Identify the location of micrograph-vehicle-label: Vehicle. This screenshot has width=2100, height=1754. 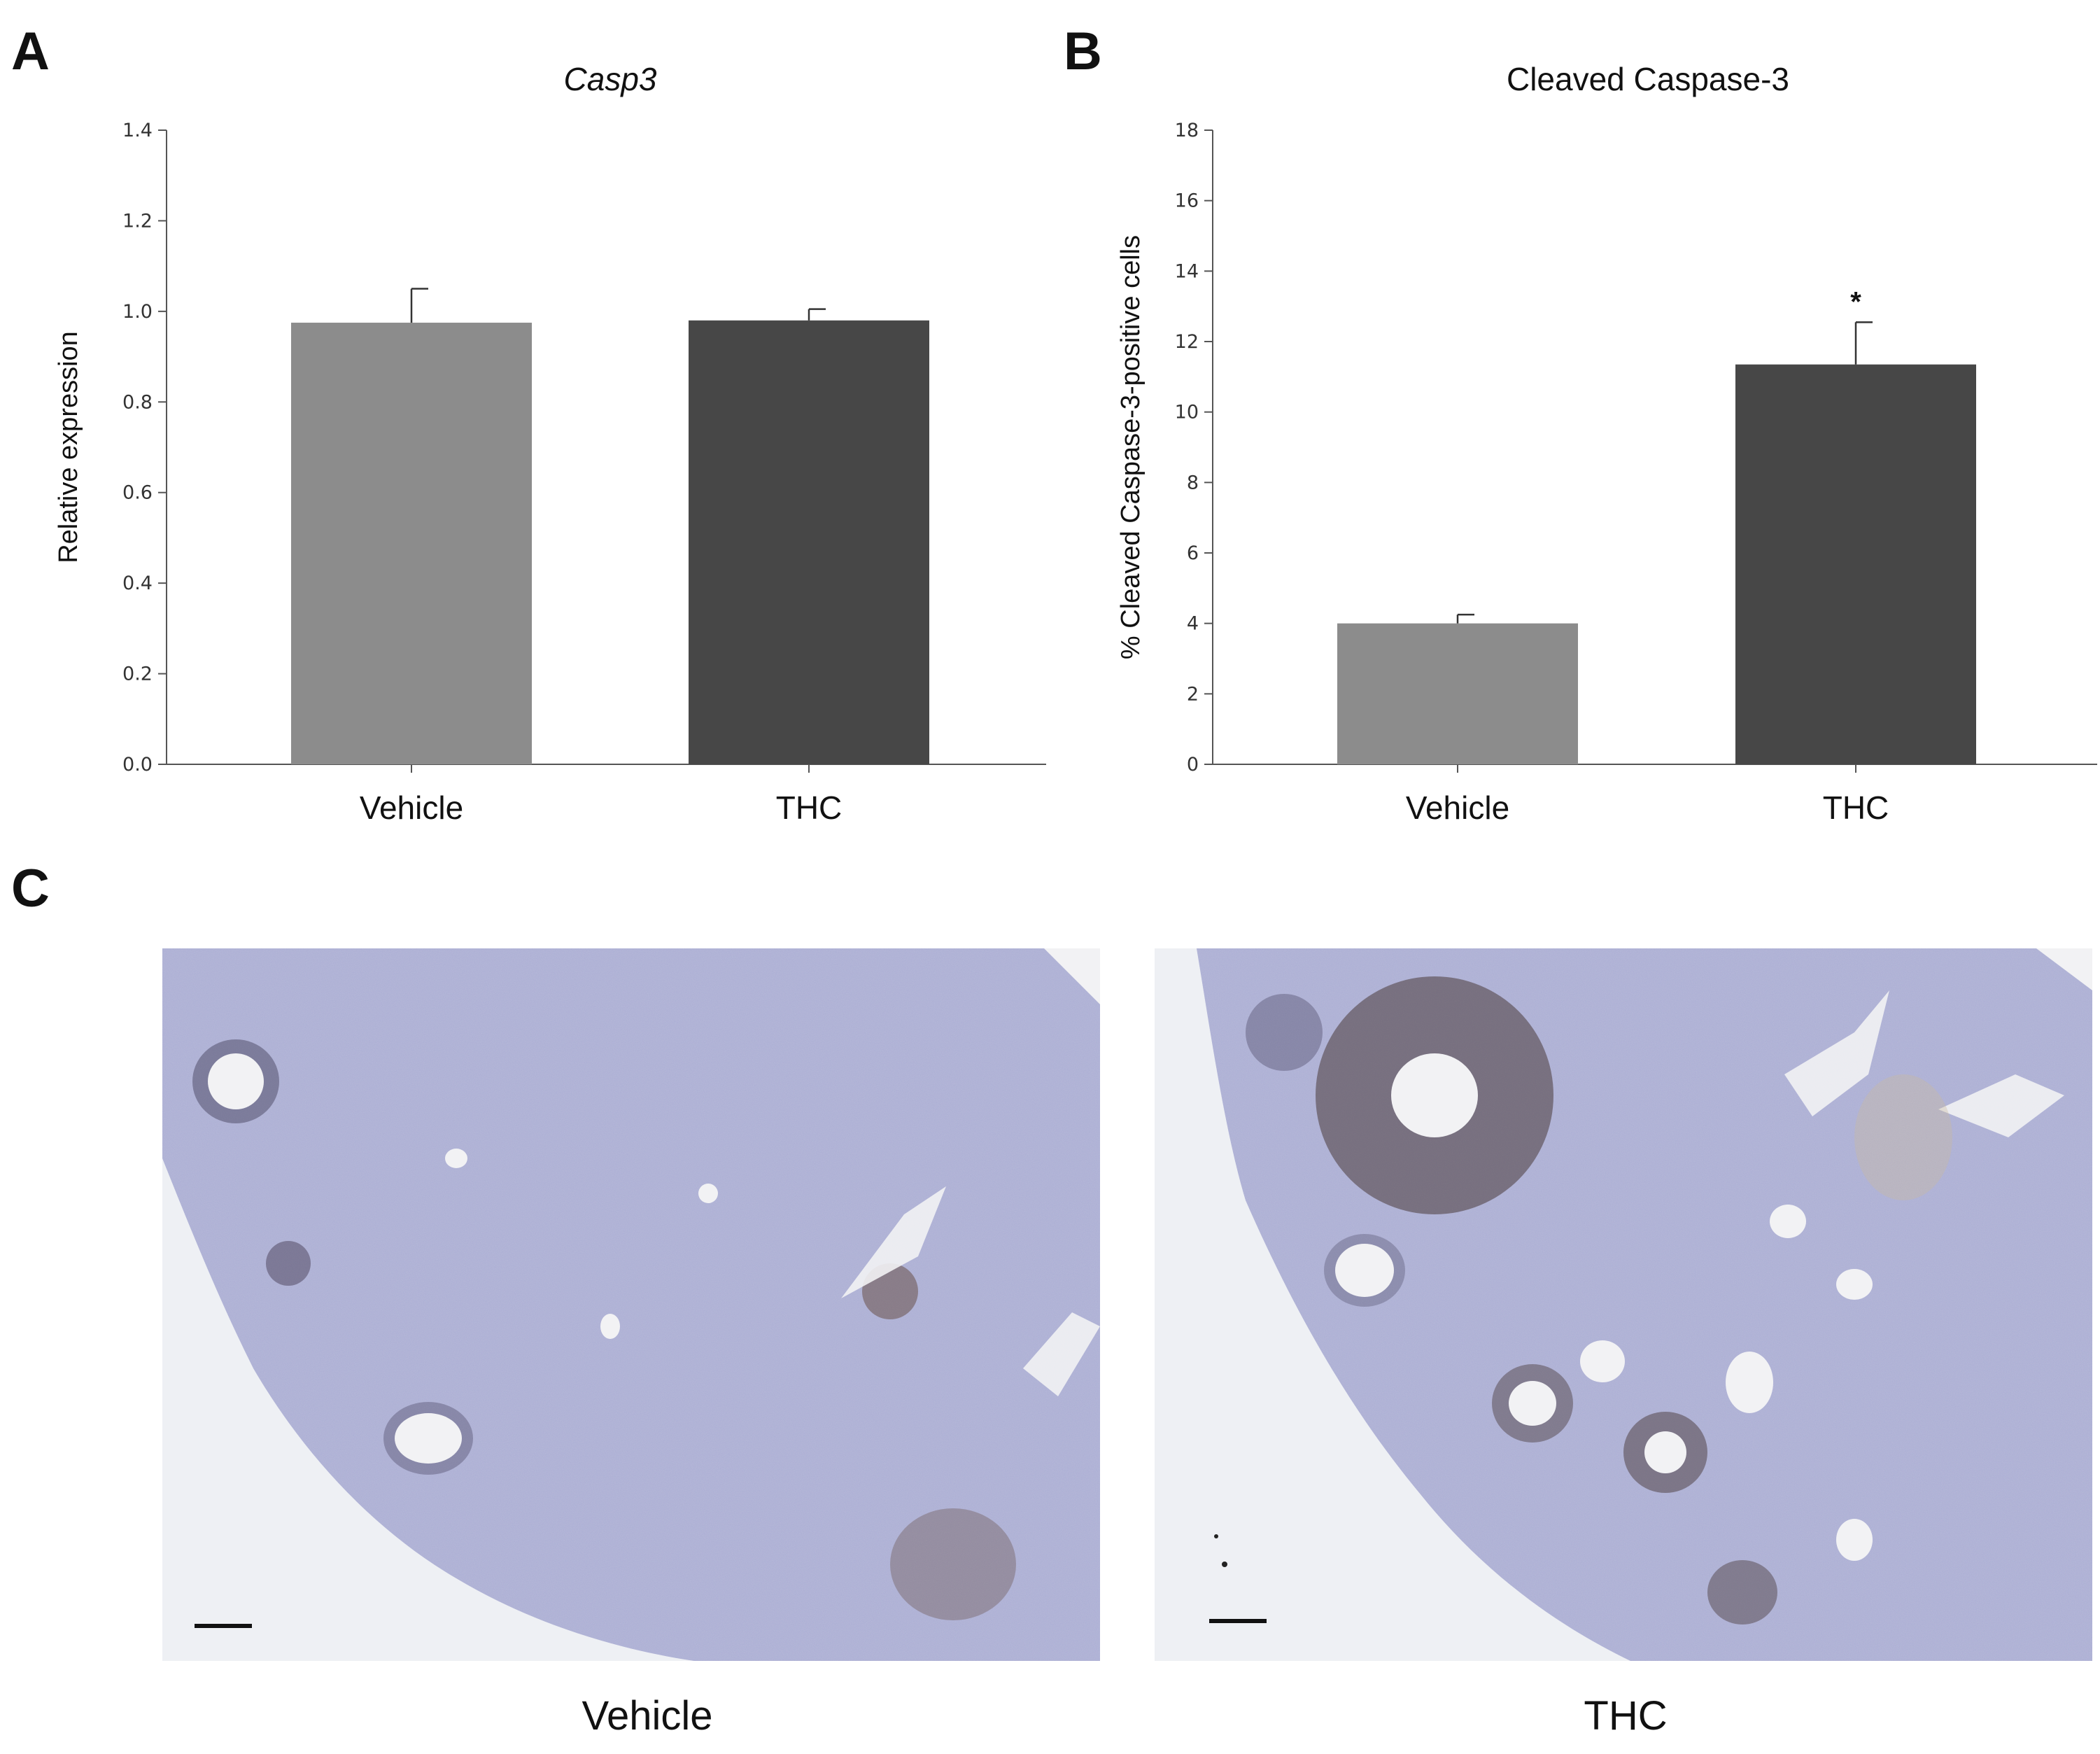
(647, 1716).